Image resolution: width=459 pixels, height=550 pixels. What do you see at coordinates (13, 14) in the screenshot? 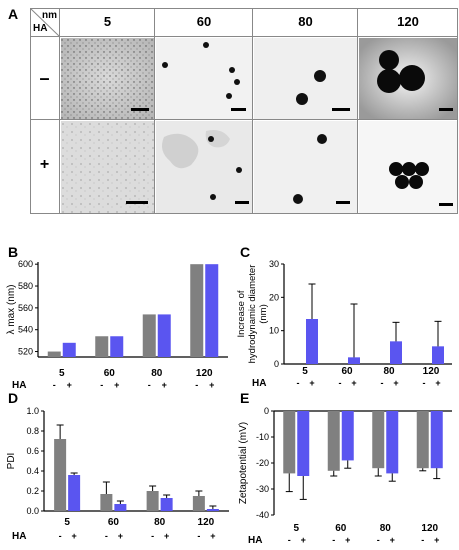
I see `panel-label-a: A` at bounding box center [13, 14].